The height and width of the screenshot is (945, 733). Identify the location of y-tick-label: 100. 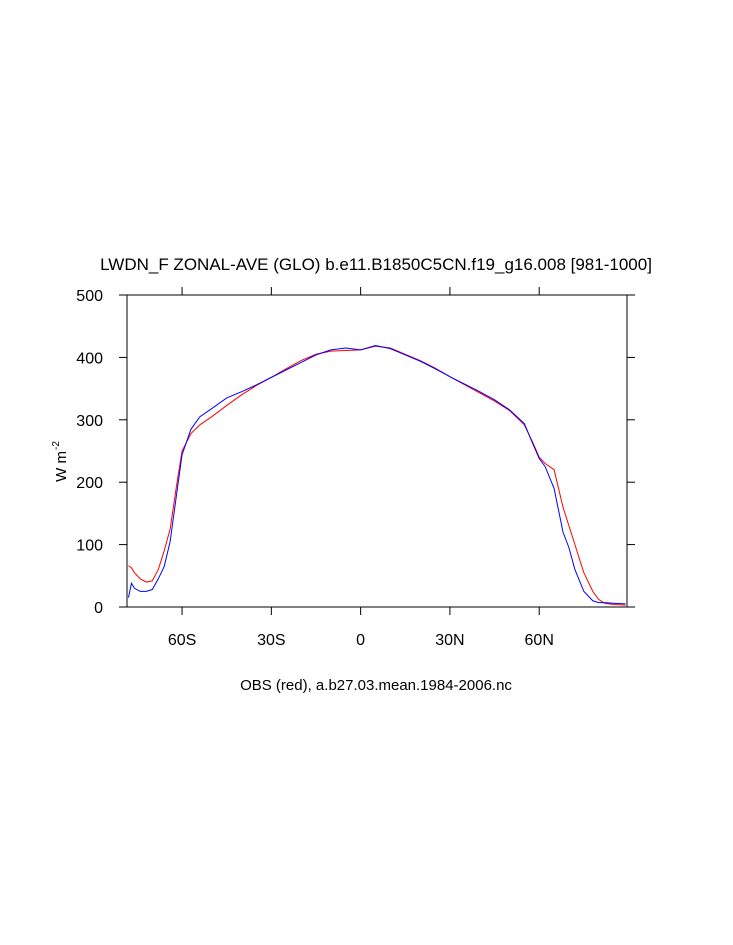
(89, 546).